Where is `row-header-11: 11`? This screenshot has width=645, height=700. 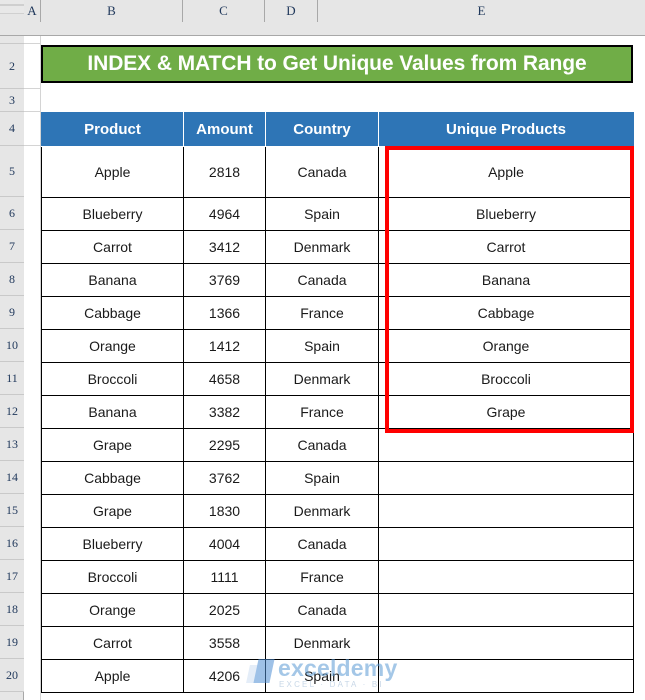 row-header-11: 11 is located at coordinates (12, 378).